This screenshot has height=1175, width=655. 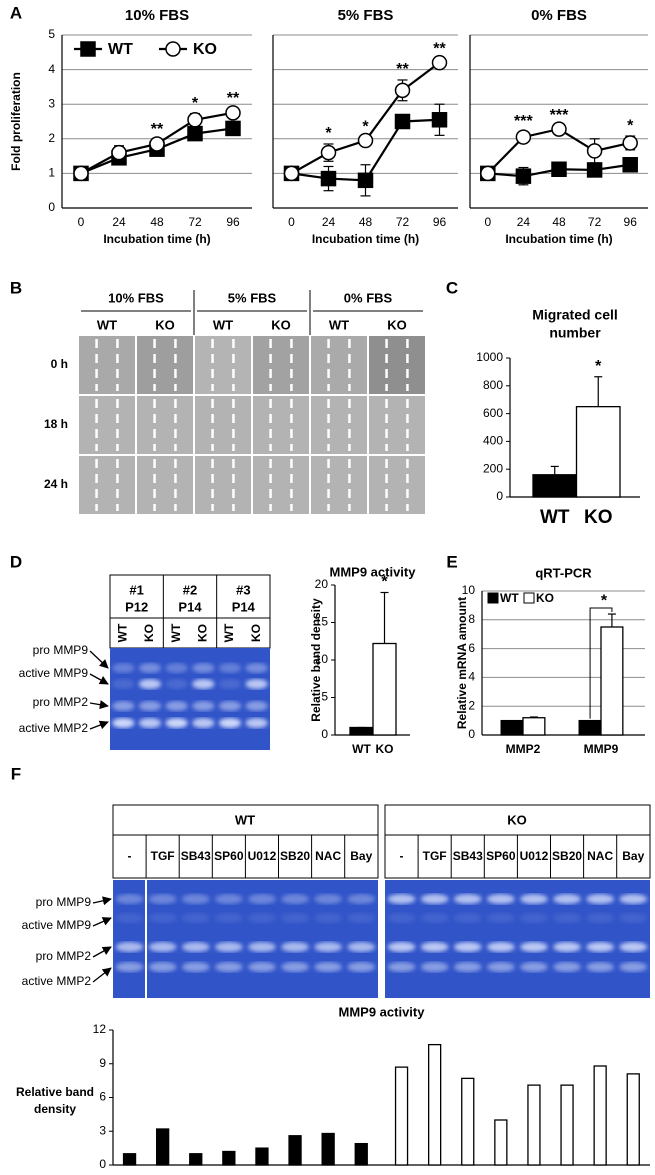 What do you see at coordinates (471, 648) in the screenshot?
I see `y-tick-label: 6` at bounding box center [471, 648].